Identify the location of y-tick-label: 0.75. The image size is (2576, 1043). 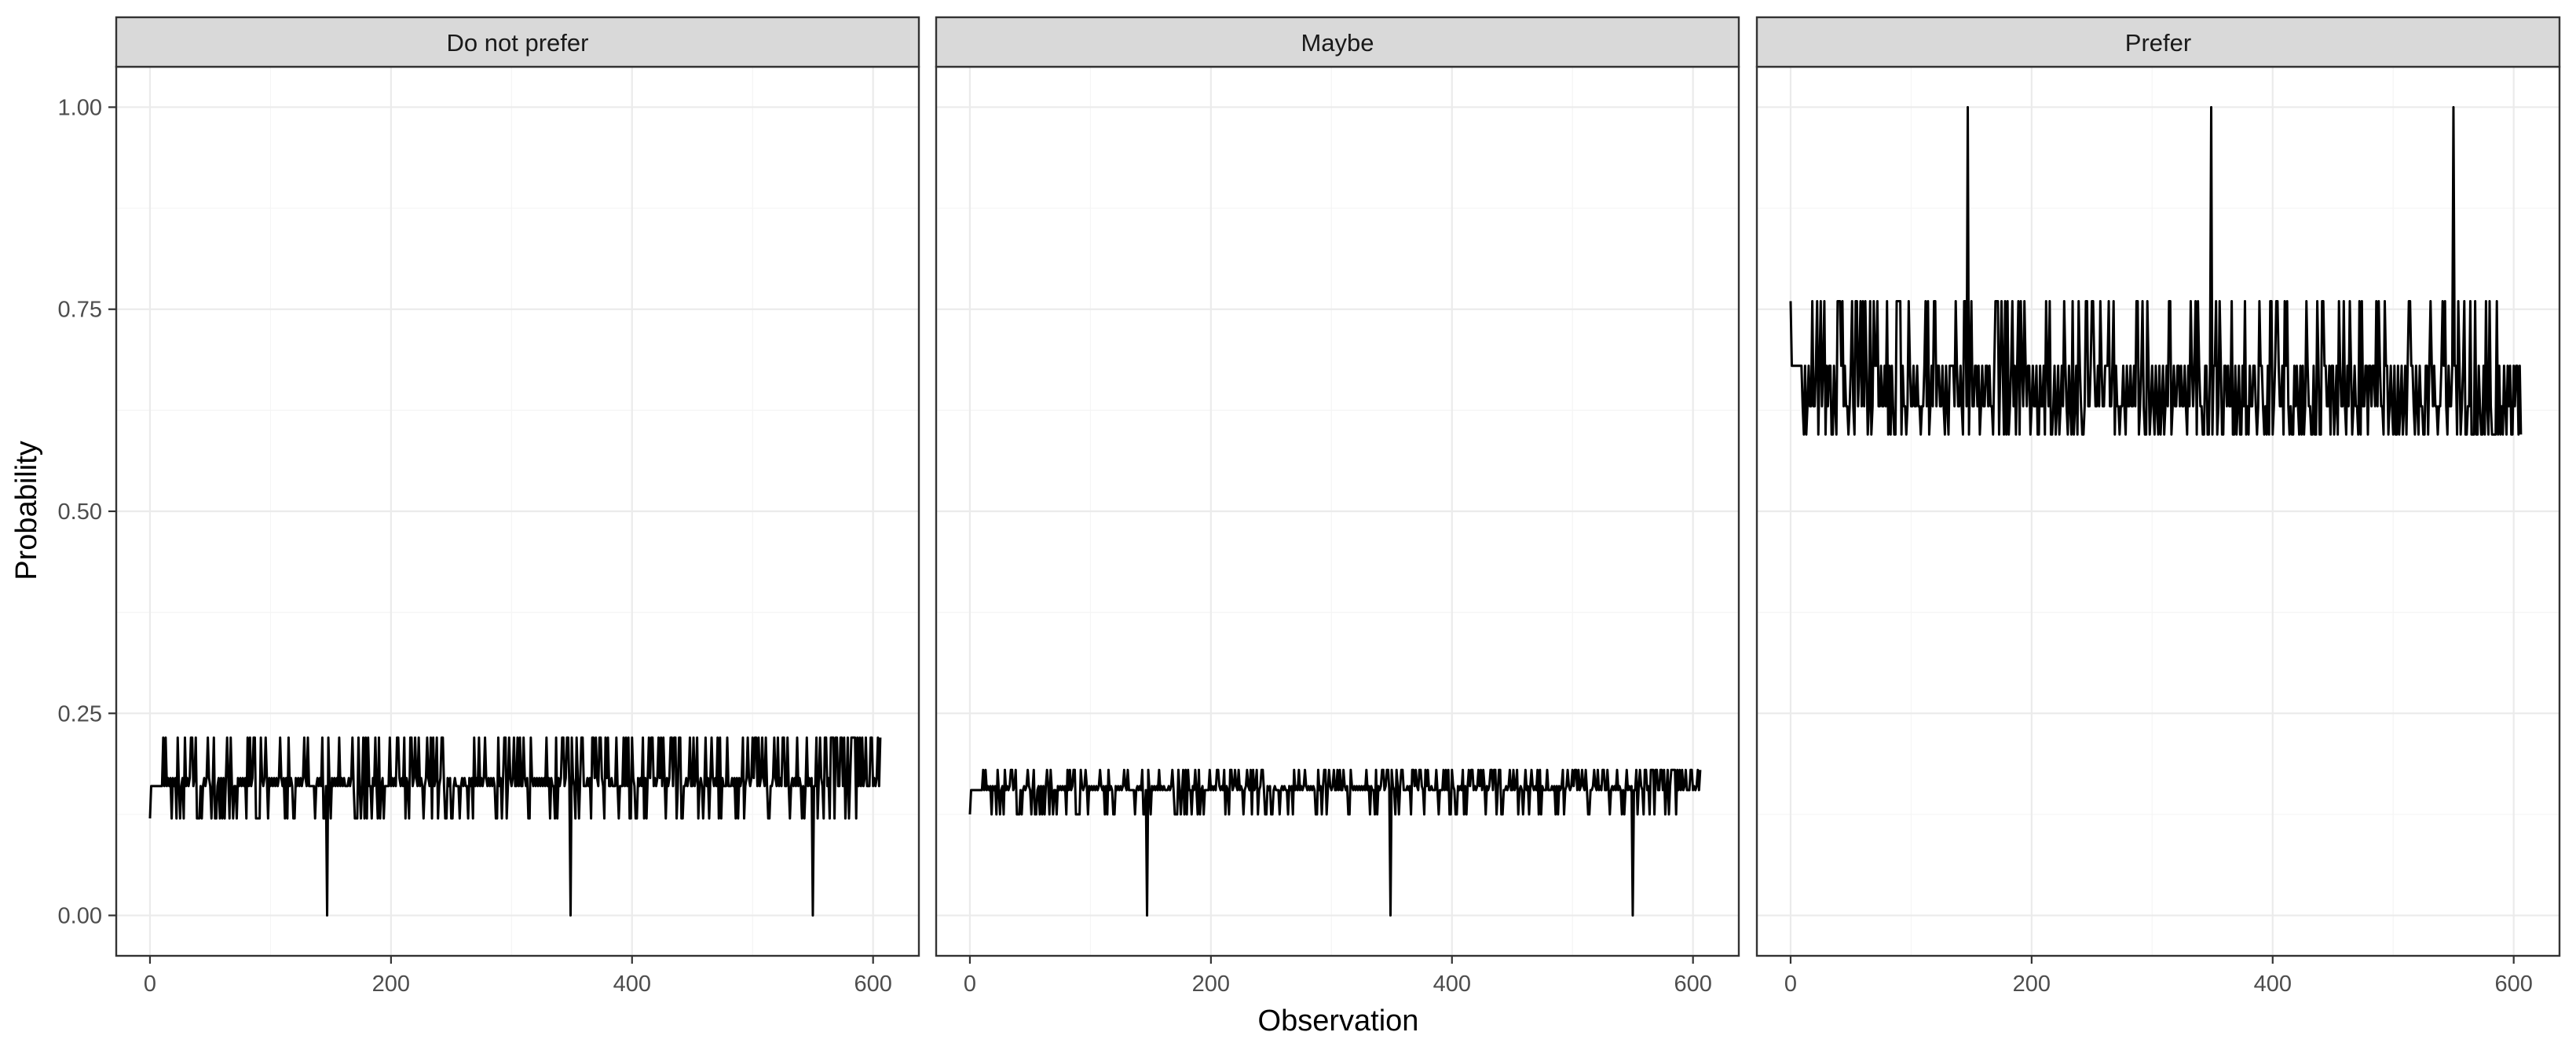
(80, 310).